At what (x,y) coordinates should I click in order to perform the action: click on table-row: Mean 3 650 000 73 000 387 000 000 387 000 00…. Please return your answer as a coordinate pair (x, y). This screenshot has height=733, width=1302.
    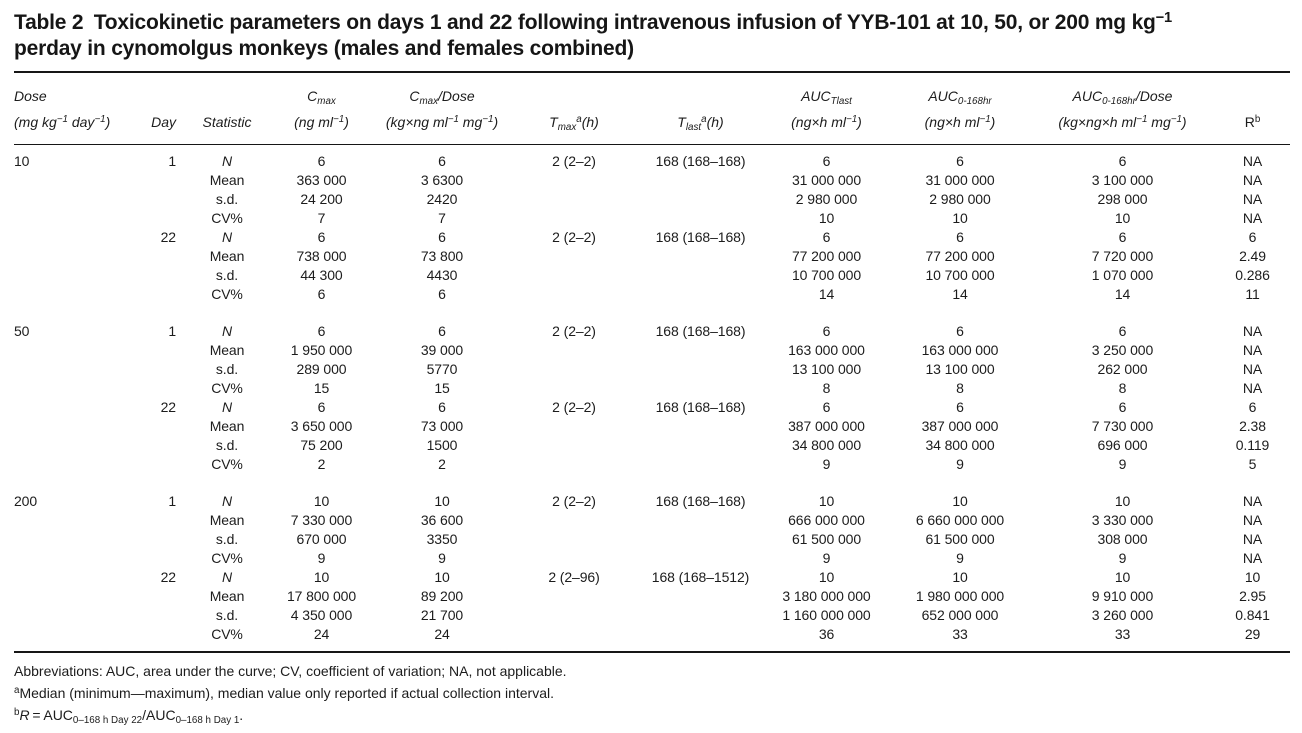
    Looking at the image, I should click on (652, 426).